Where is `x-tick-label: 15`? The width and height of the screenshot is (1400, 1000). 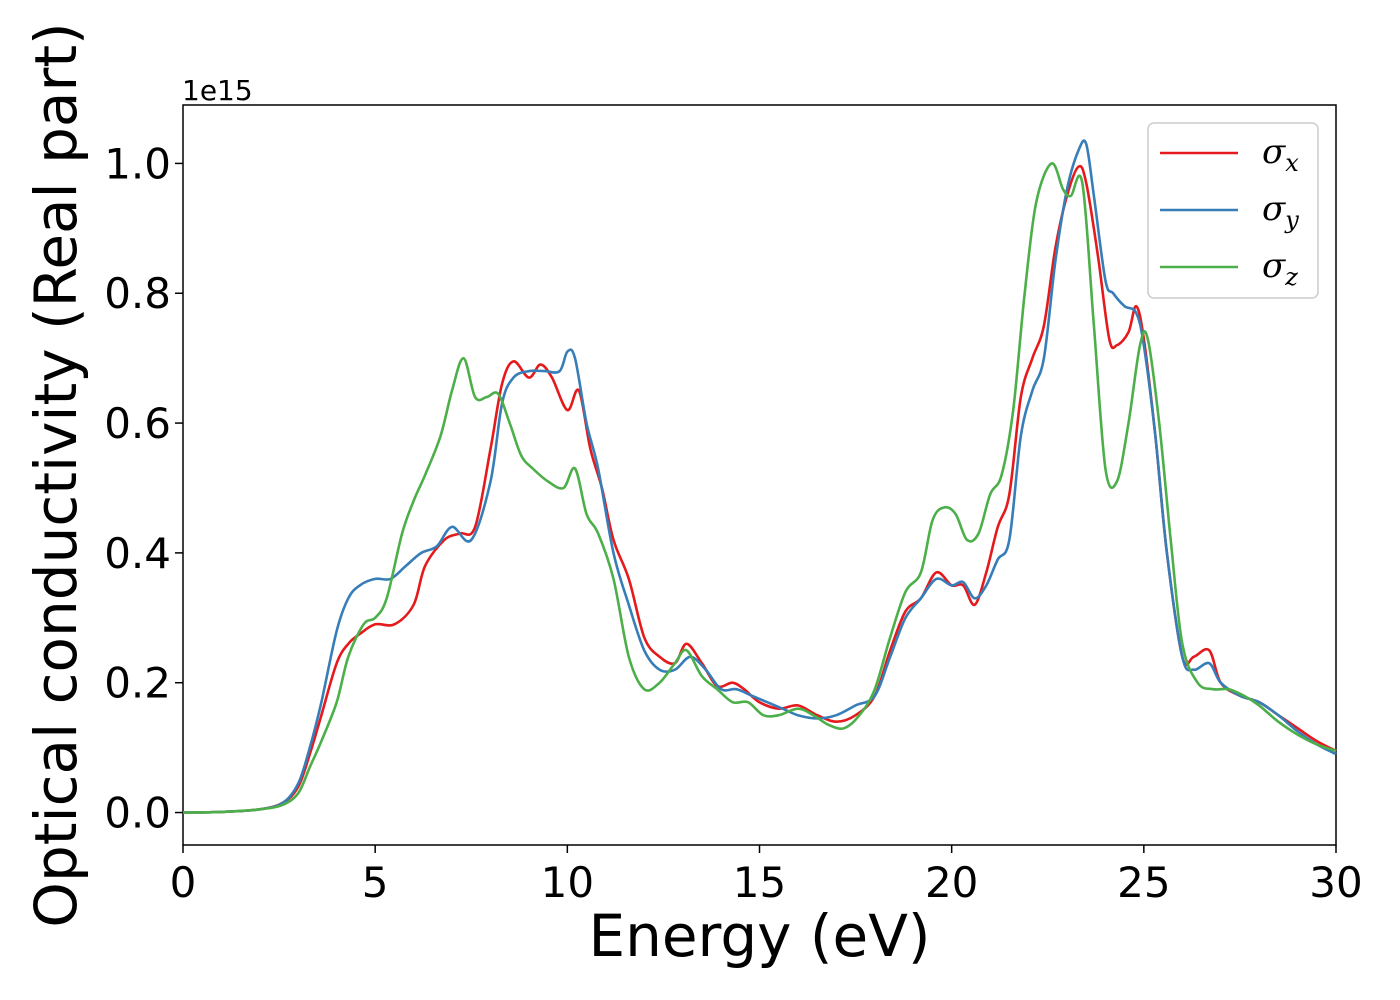
x-tick-label: 15 is located at coordinates (759, 882).